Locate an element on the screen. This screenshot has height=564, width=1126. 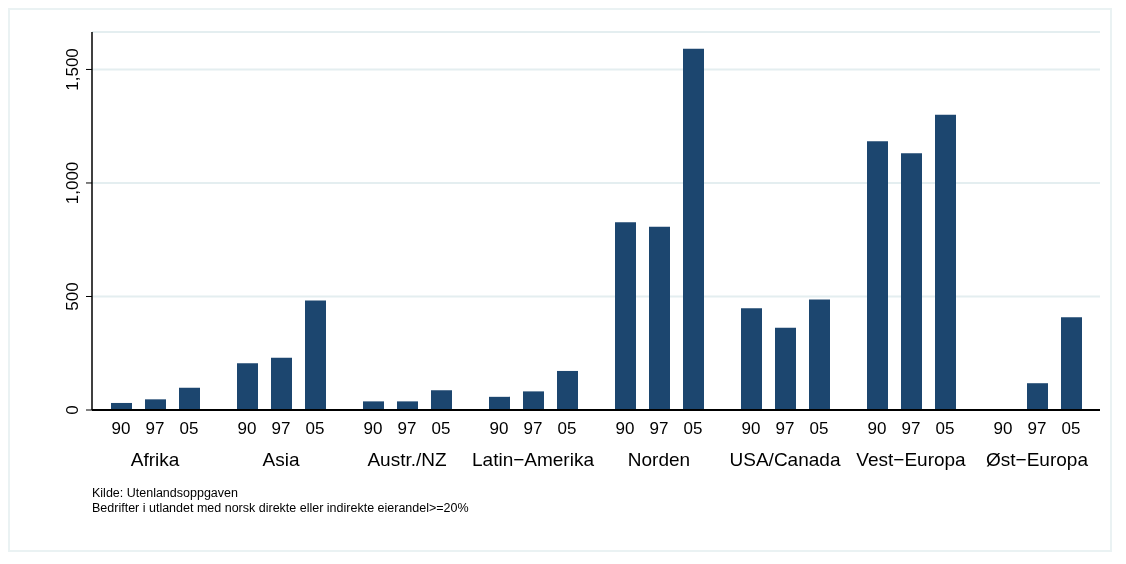
text: Bedrifter i utlandet med norsk direkte eller indirekte eierandel>=20% is located at coordinates (280, 508).